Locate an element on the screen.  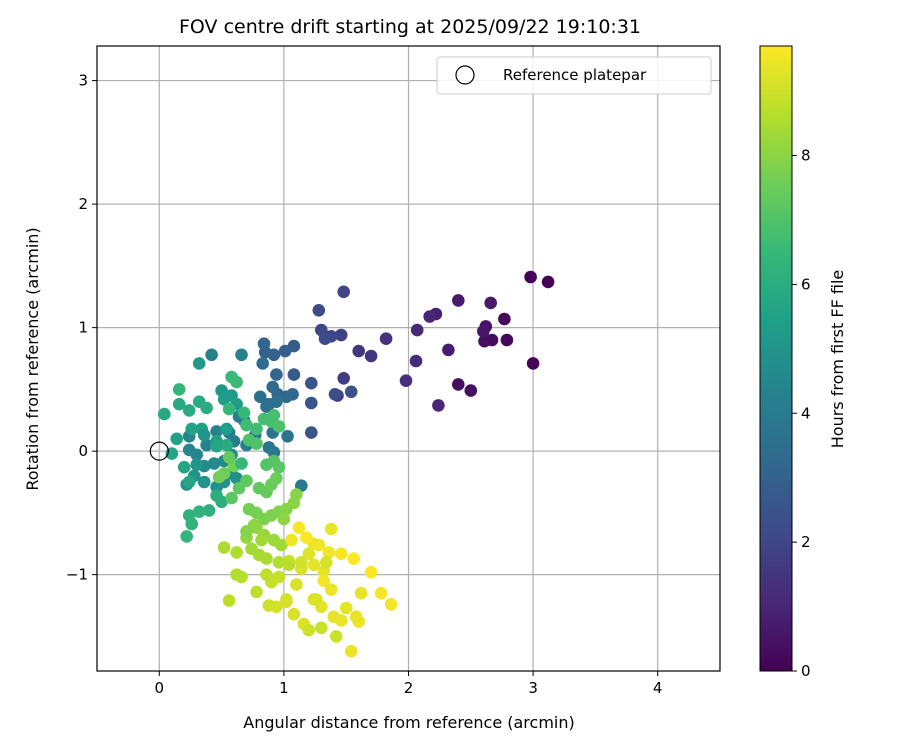
x-tick-label: 2 is located at coordinates (409, 688).